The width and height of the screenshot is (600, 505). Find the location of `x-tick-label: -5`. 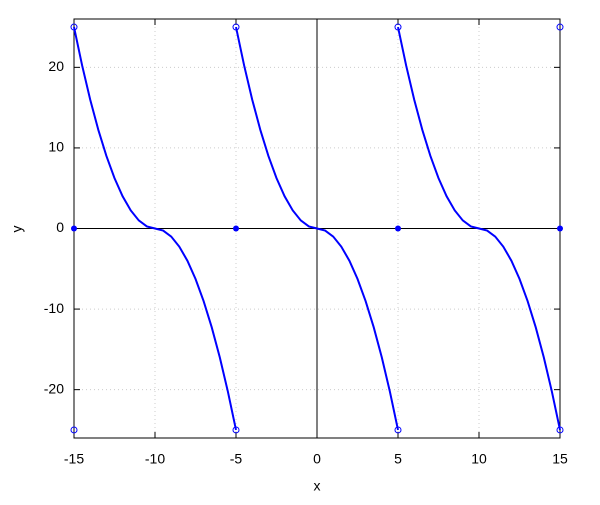

x-tick-label: -5 is located at coordinates (236, 459).